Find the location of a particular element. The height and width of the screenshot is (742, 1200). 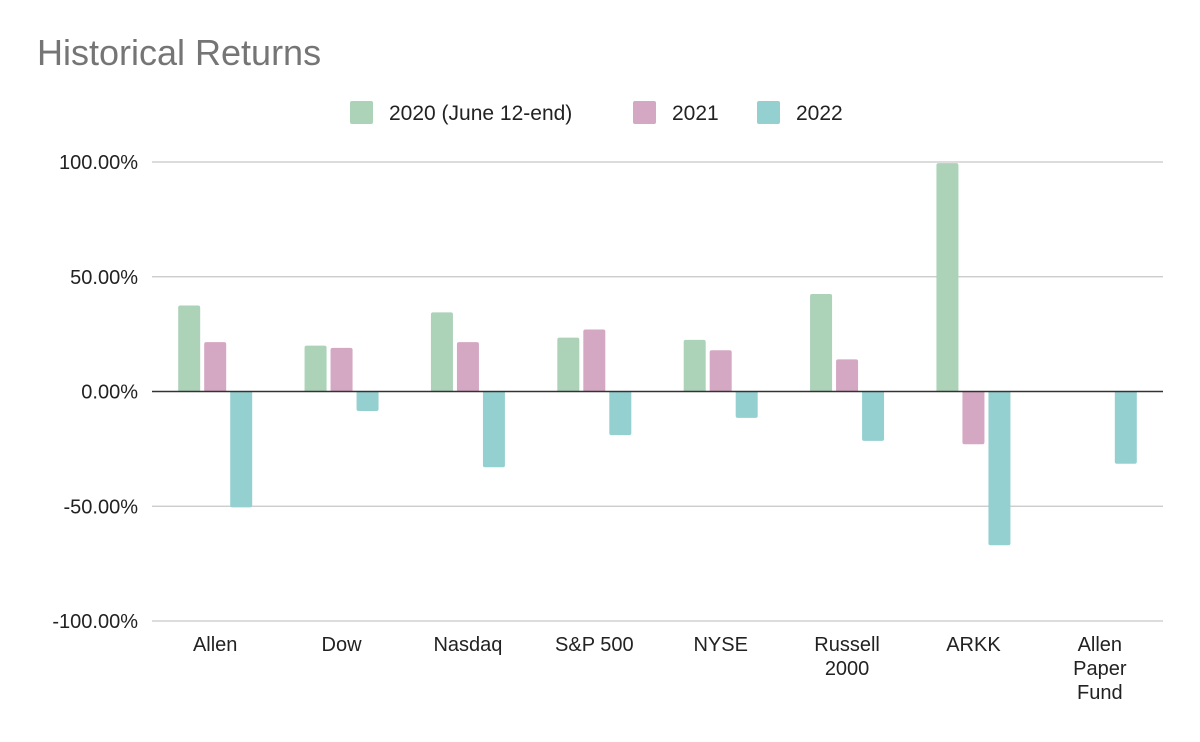

x-tick-label: ARKK is located at coordinates (973, 645).